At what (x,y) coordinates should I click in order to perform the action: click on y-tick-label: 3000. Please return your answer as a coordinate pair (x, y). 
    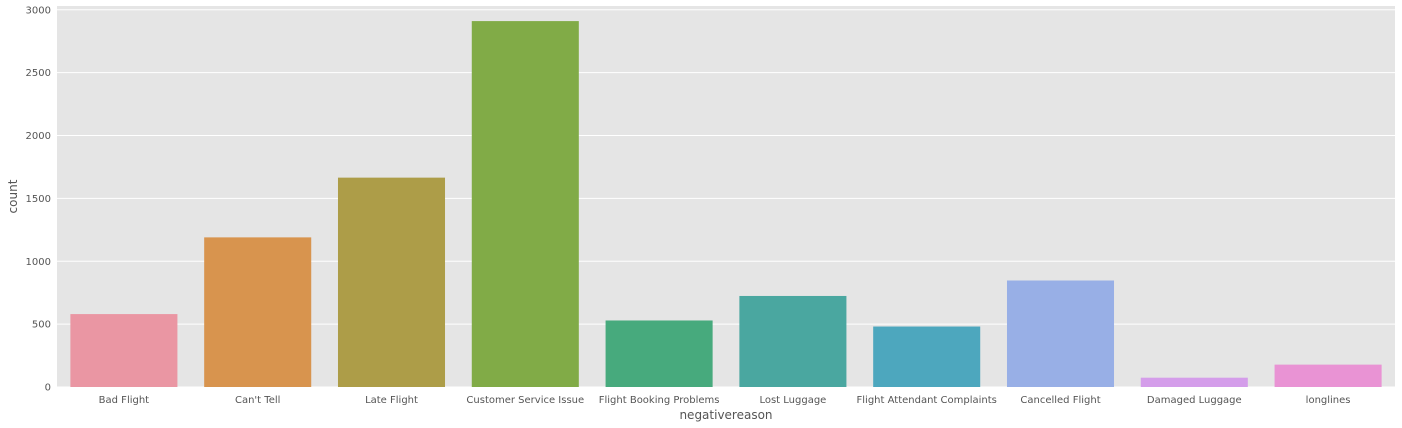
    Looking at the image, I should click on (38, 10).